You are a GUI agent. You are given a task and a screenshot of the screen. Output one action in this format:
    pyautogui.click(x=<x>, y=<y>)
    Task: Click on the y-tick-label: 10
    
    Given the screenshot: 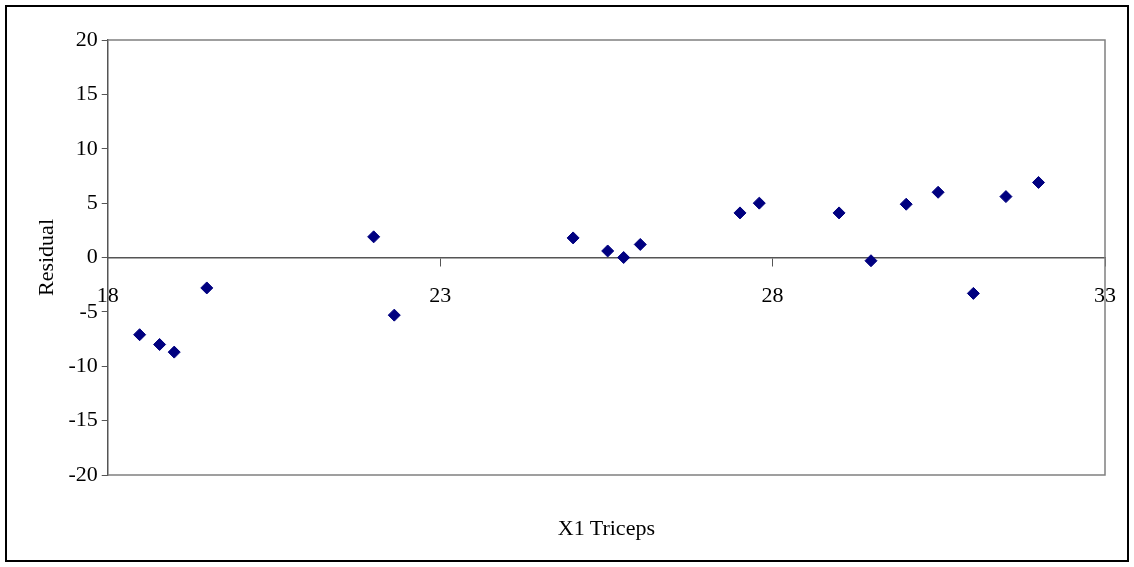 What is the action you would take?
    pyautogui.click(x=86, y=147)
    